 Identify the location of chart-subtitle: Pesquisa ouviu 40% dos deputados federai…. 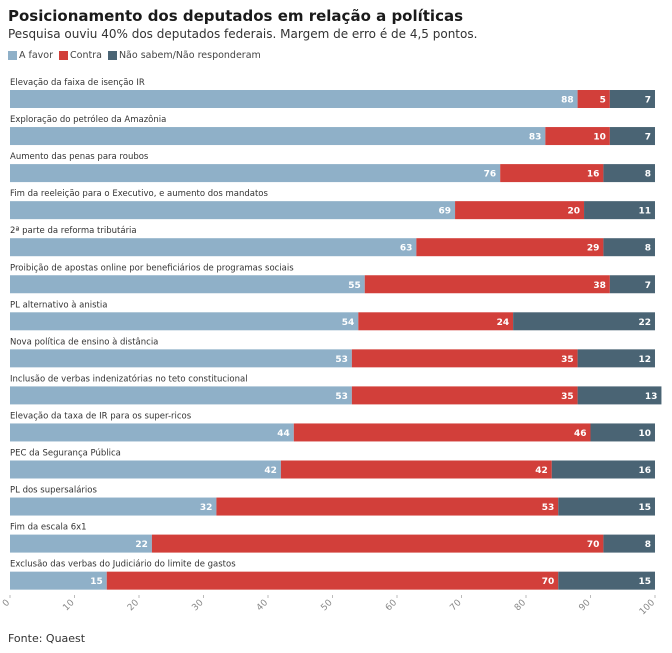
(243, 34).